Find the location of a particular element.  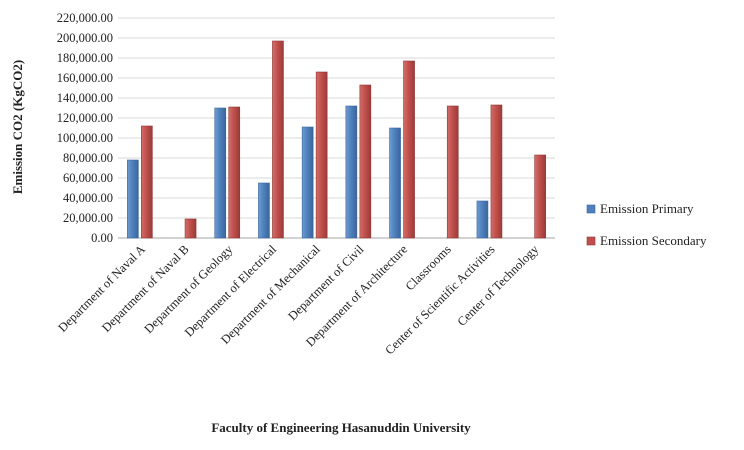

legend-swatch-secondary is located at coordinates (591, 241).